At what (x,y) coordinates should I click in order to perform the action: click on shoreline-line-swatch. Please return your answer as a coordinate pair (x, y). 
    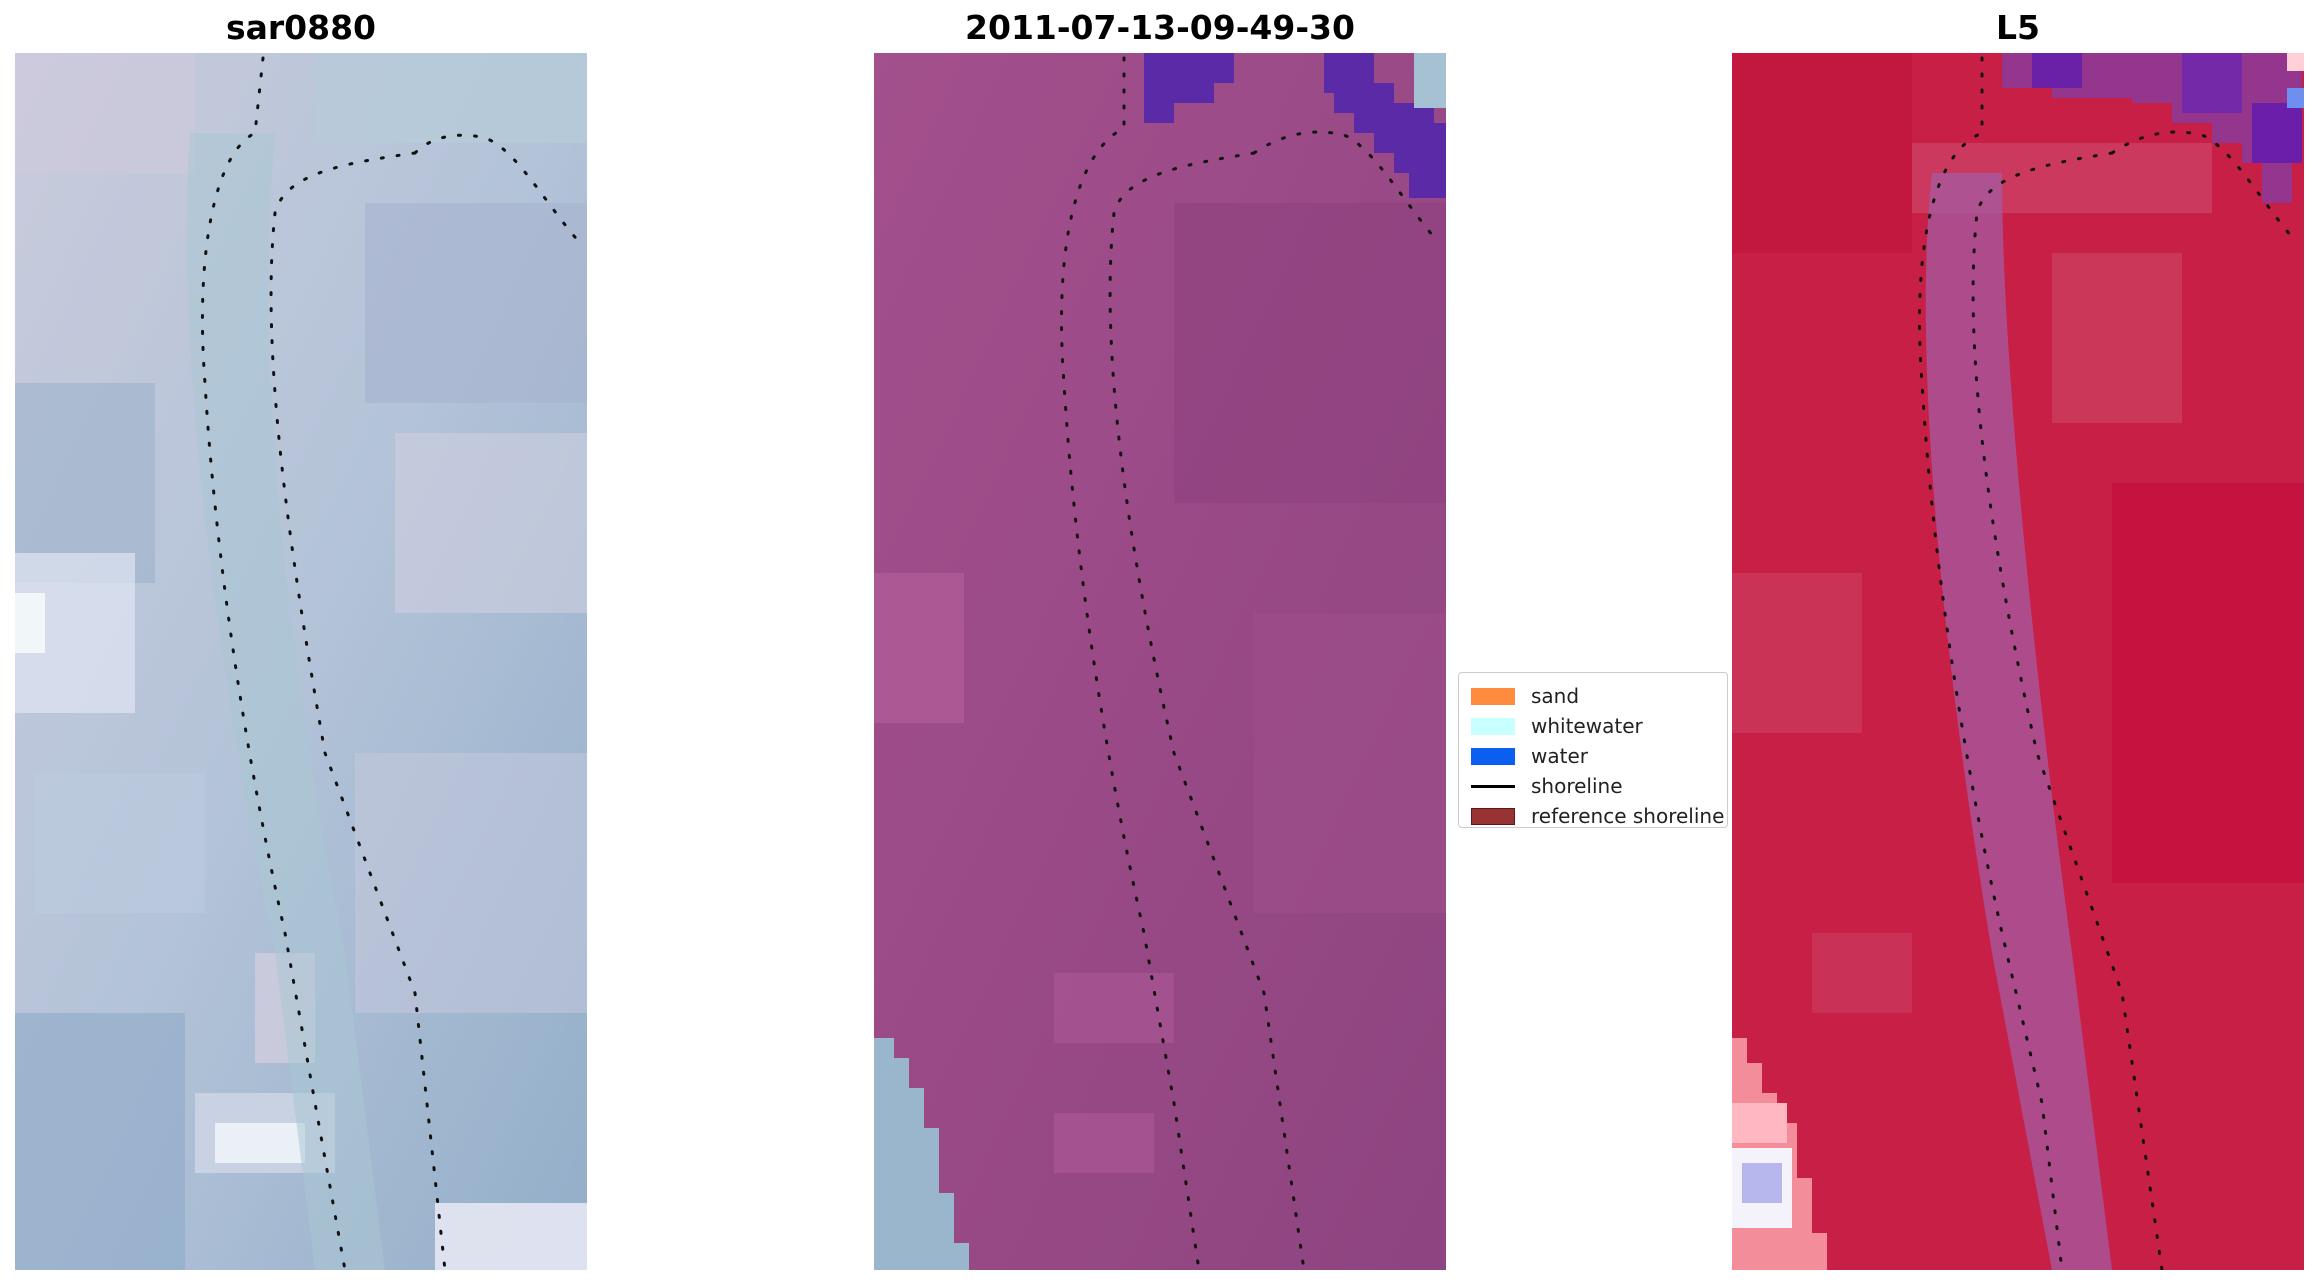
    Looking at the image, I should click on (1493, 786).